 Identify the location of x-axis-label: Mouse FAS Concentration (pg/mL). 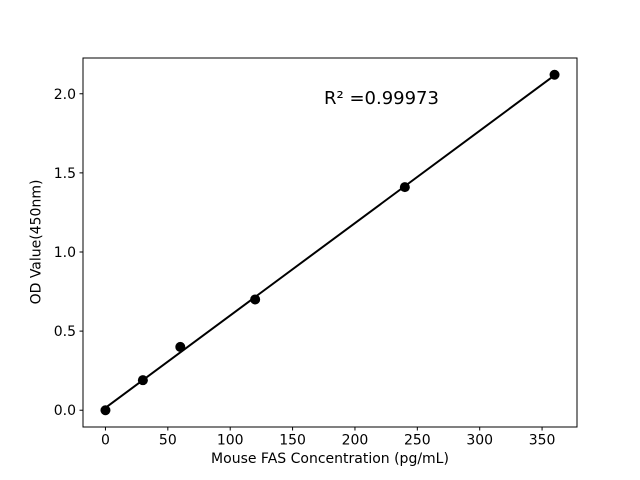
(330, 459).